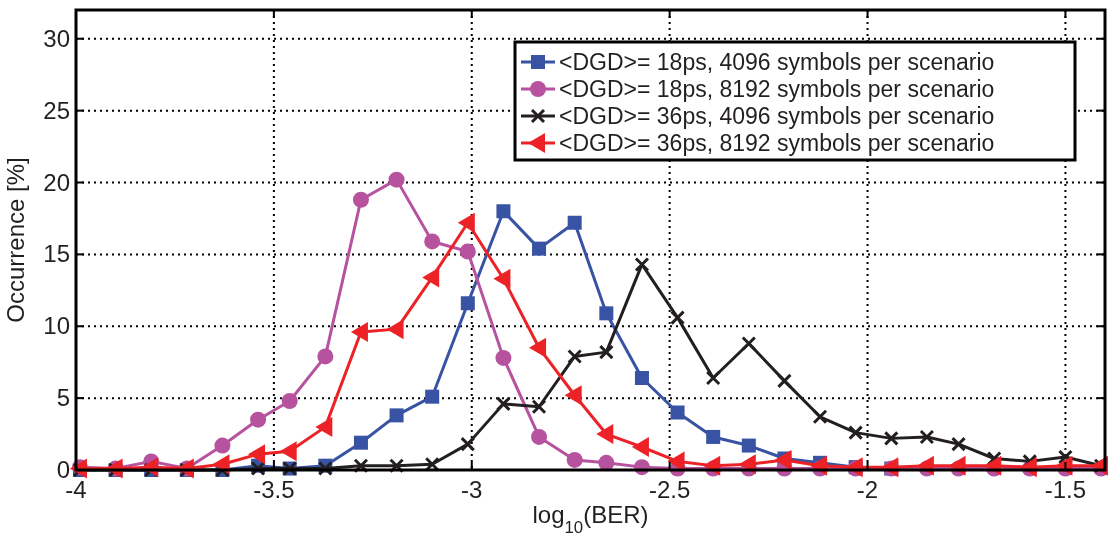 The width and height of the screenshot is (1108, 541). I want to click on x-tick-label: -3.5, so click(274, 489).